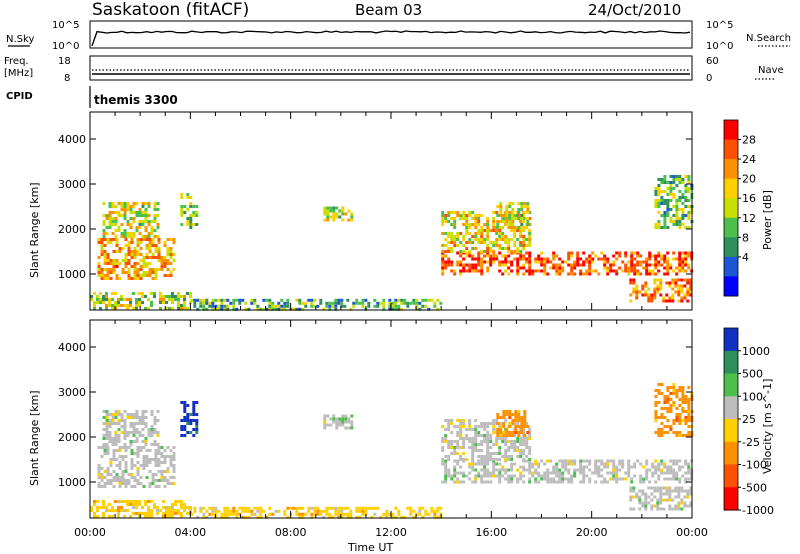 Image resolution: width=800 pixels, height=554 pixels. I want to click on colorbar-swatch, so click(731, 340).